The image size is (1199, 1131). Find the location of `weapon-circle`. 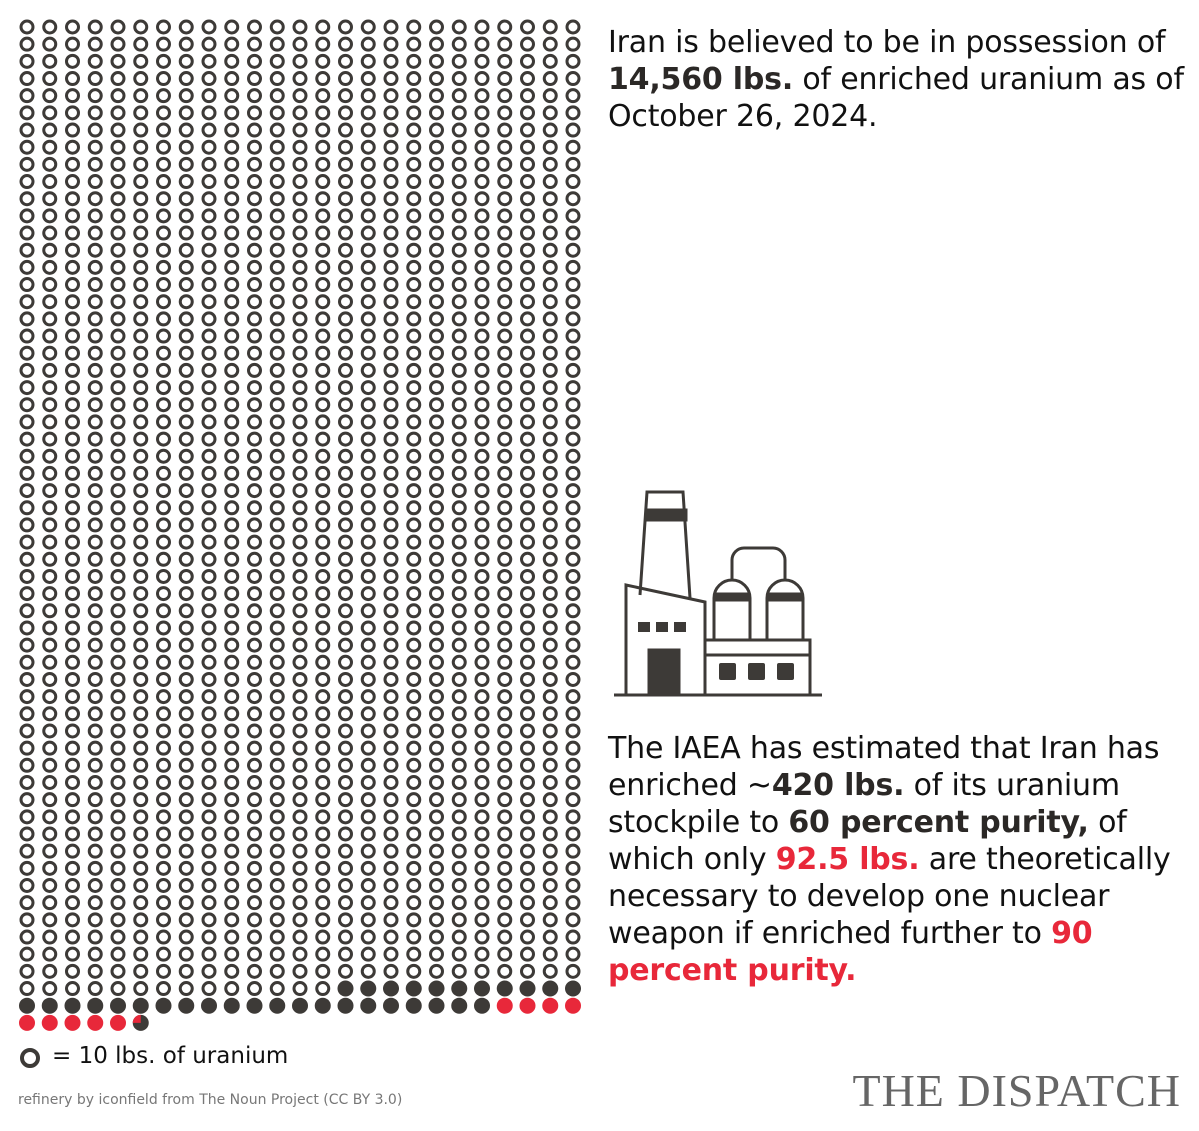

weapon-circle is located at coordinates (550, 1005).